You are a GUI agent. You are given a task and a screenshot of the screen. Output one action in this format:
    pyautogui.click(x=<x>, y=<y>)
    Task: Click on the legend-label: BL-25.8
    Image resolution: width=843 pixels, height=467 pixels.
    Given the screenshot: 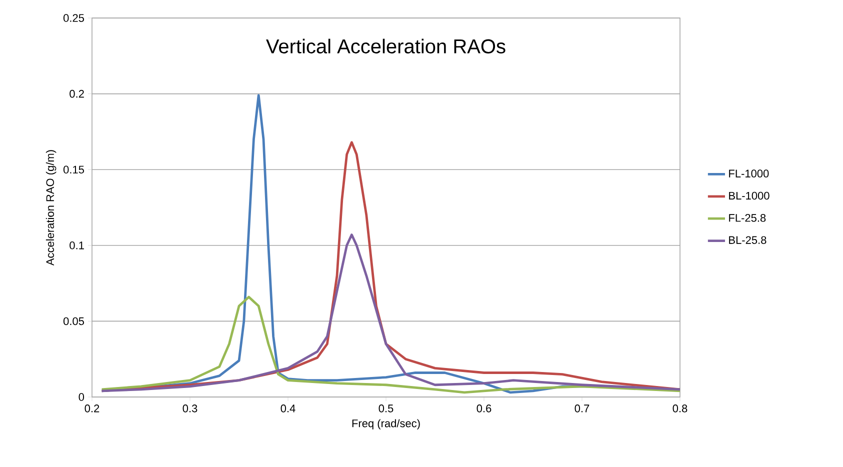 What is the action you would take?
    pyautogui.click(x=747, y=240)
    